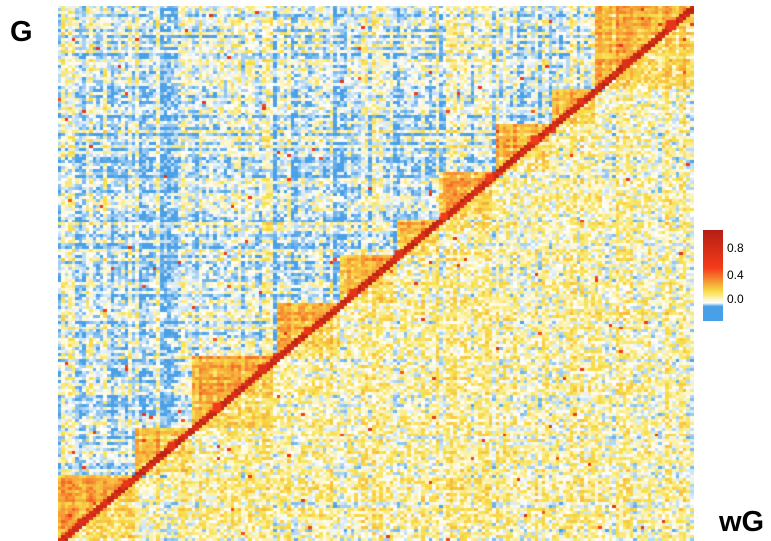  What do you see at coordinates (735, 248) in the screenshot?
I see `colorbar-tick-0.8: 0.8` at bounding box center [735, 248].